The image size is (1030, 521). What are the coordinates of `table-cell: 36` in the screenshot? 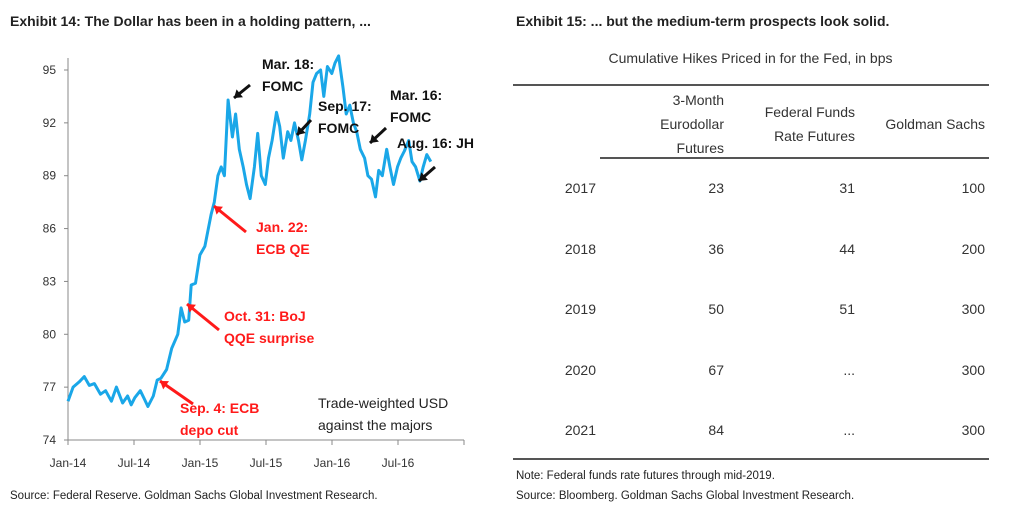 It's located at (716, 248).